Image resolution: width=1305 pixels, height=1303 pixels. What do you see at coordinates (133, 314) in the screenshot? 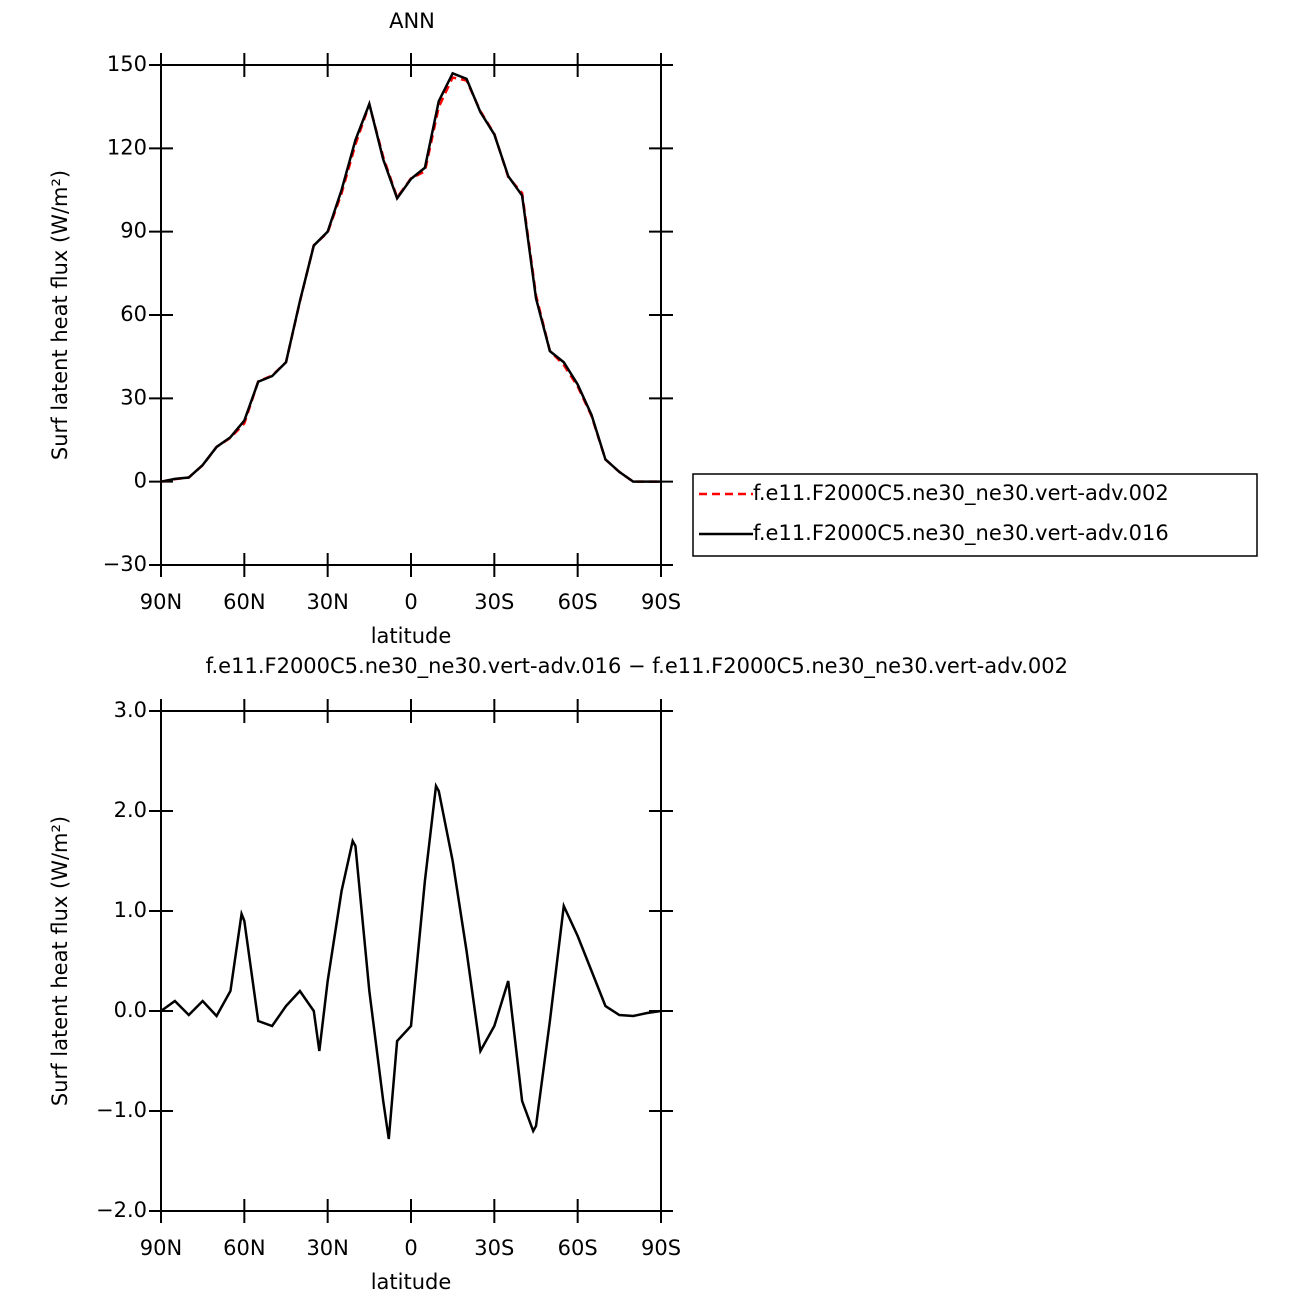
I see `y-tick-label: 60` at bounding box center [133, 314].